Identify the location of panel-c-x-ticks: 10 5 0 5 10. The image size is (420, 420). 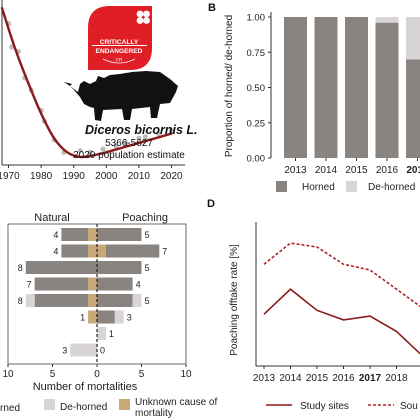
(97, 372).